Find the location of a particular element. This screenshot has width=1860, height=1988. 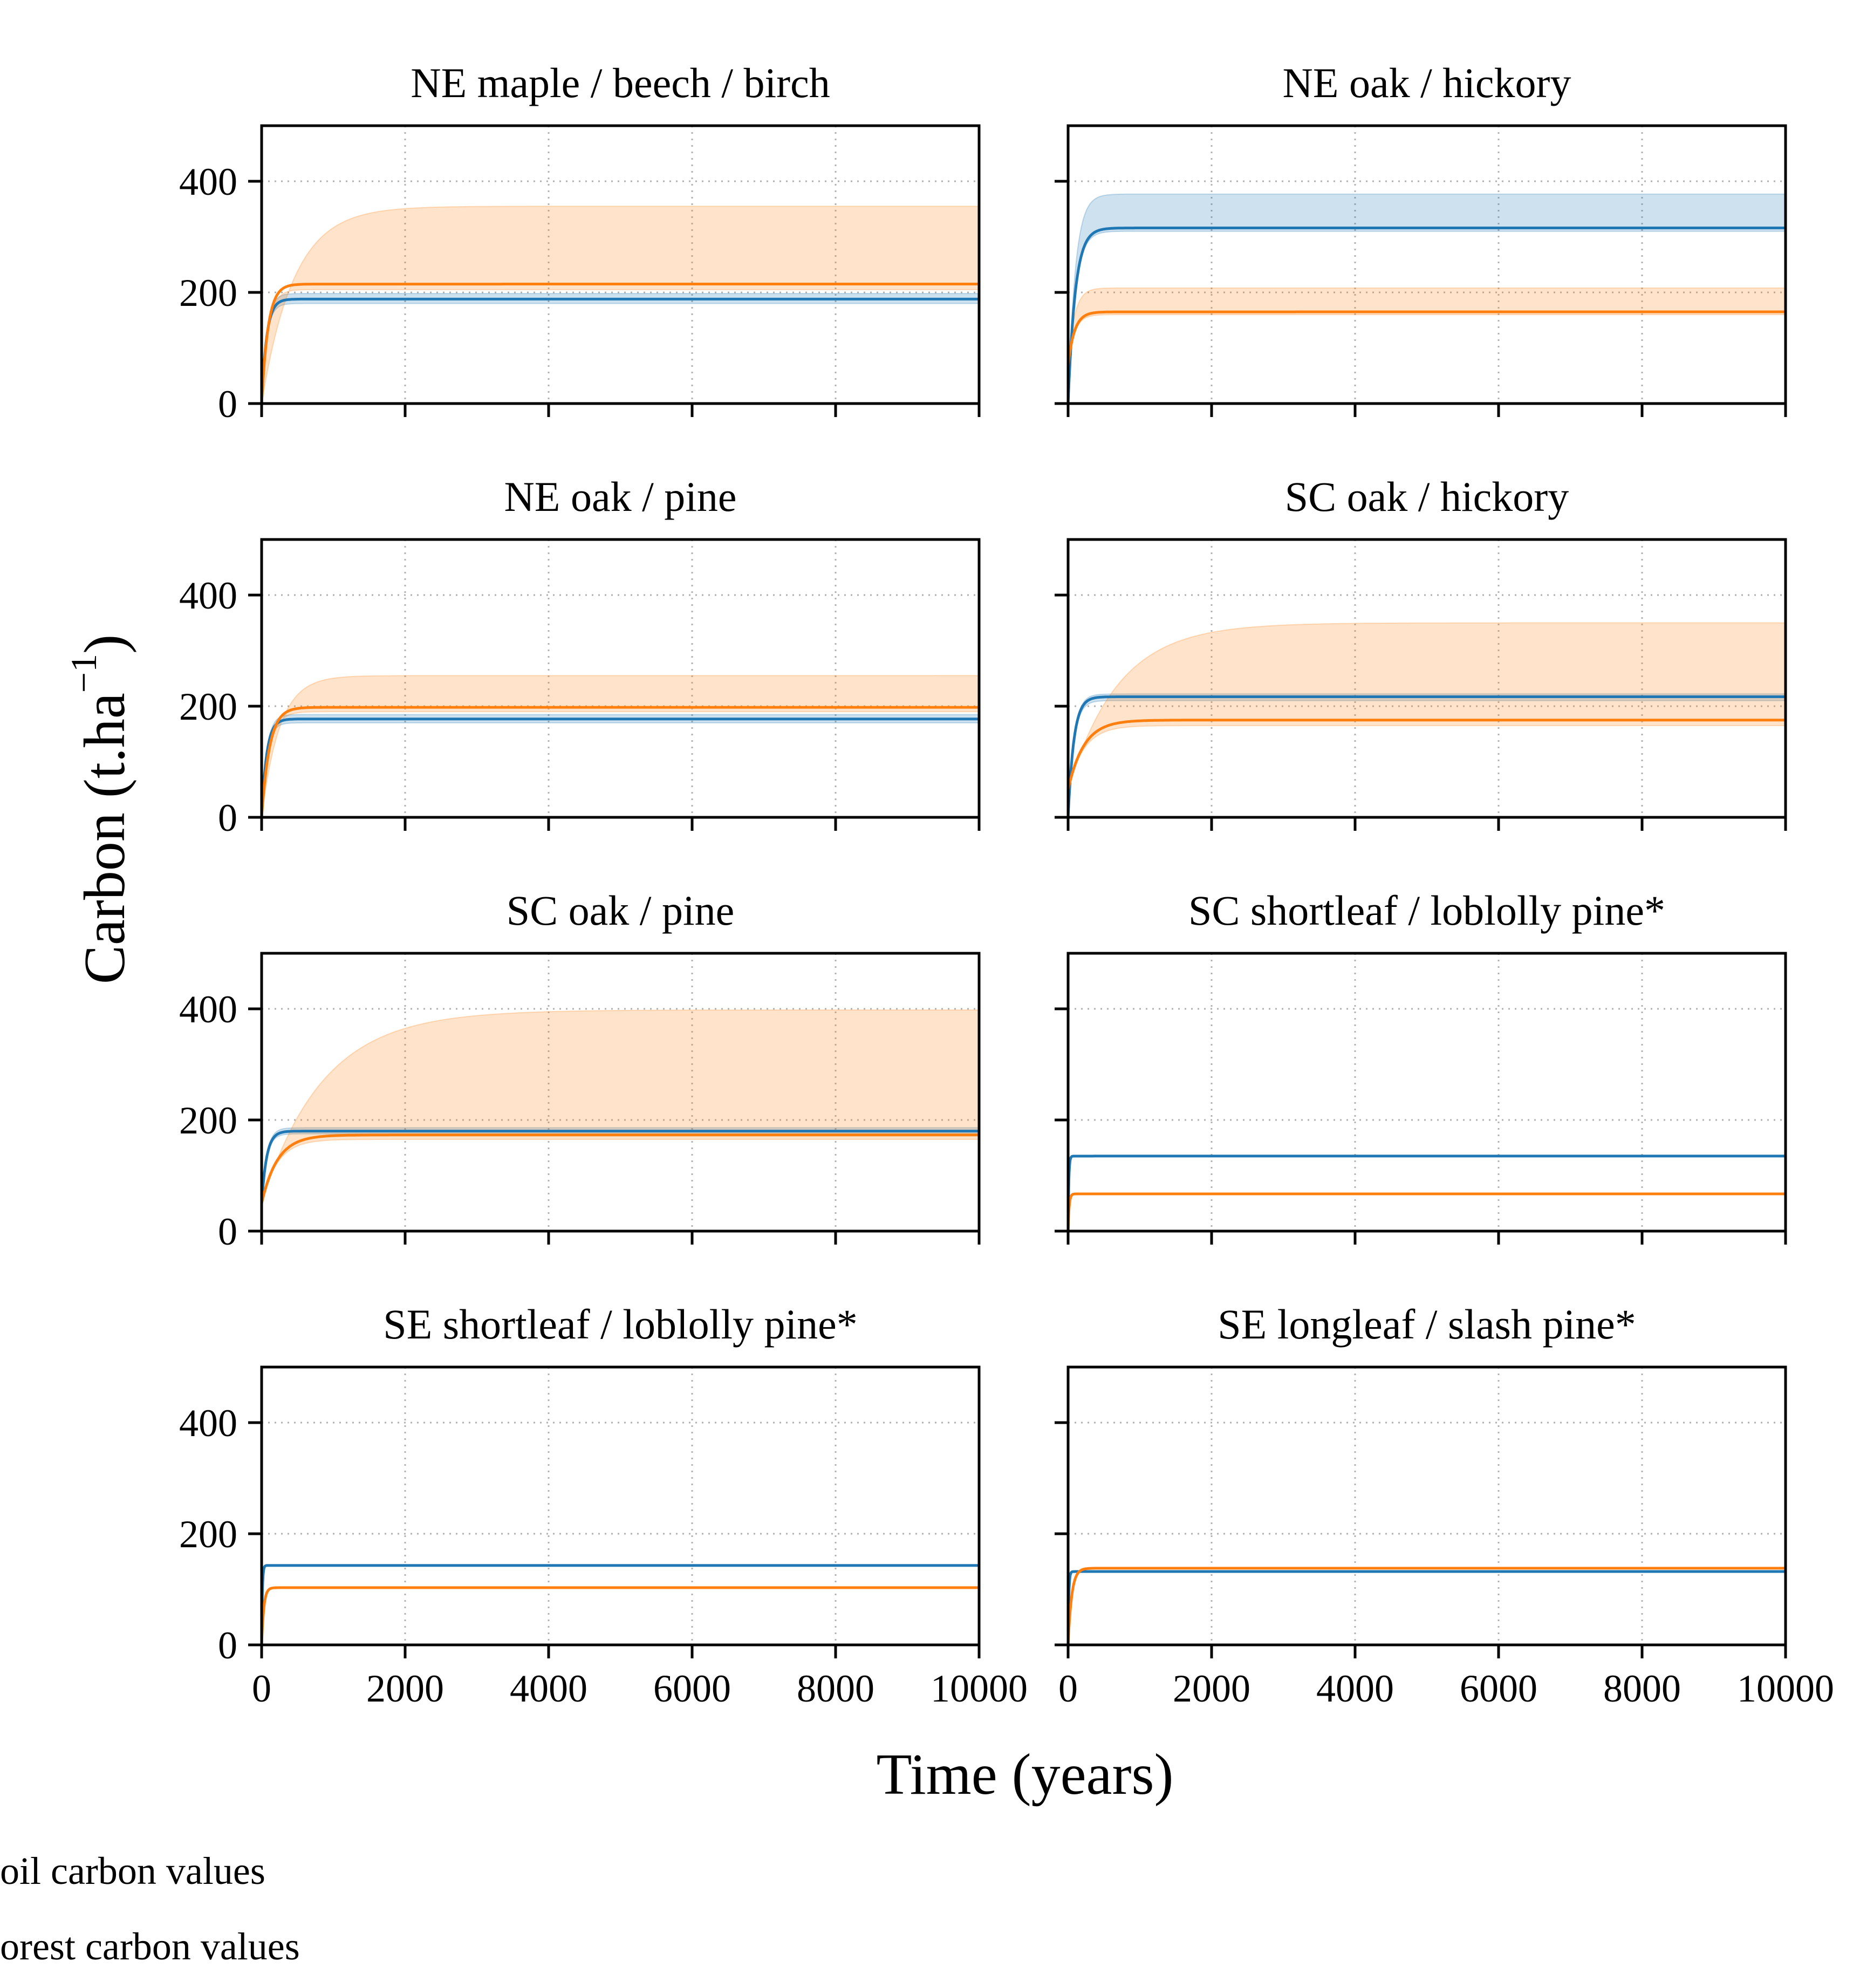

y-axis-label-main: Carbon (t.ha is located at coordinates (105, 838).